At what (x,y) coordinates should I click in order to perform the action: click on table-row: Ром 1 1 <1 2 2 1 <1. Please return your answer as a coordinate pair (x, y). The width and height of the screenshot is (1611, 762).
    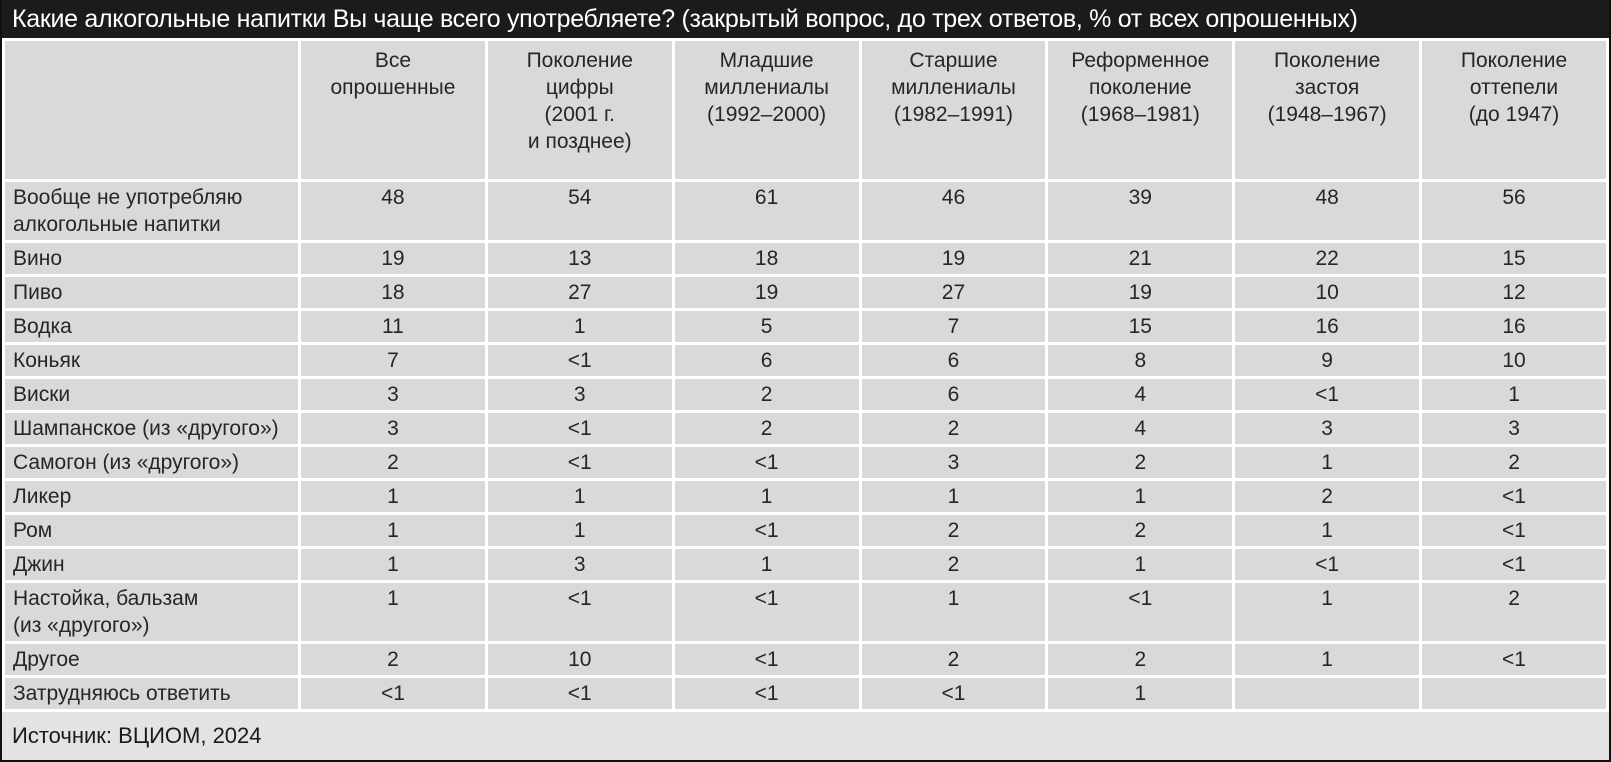
    Looking at the image, I should click on (805, 530).